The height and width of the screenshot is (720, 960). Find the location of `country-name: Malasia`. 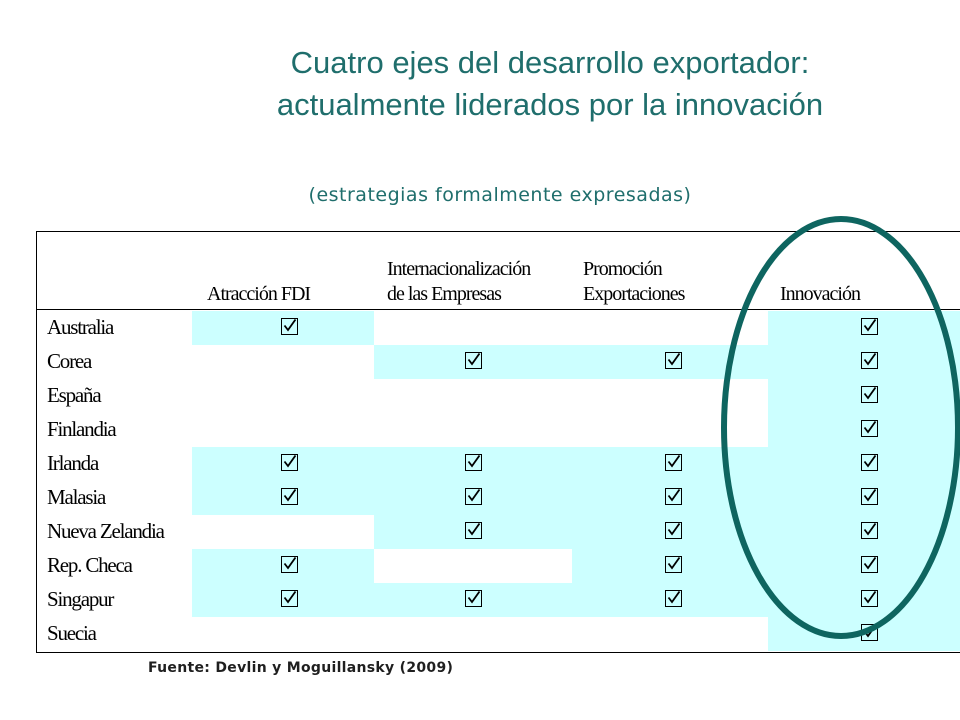

country-name: Malasia is located at coordinates (76, 497).